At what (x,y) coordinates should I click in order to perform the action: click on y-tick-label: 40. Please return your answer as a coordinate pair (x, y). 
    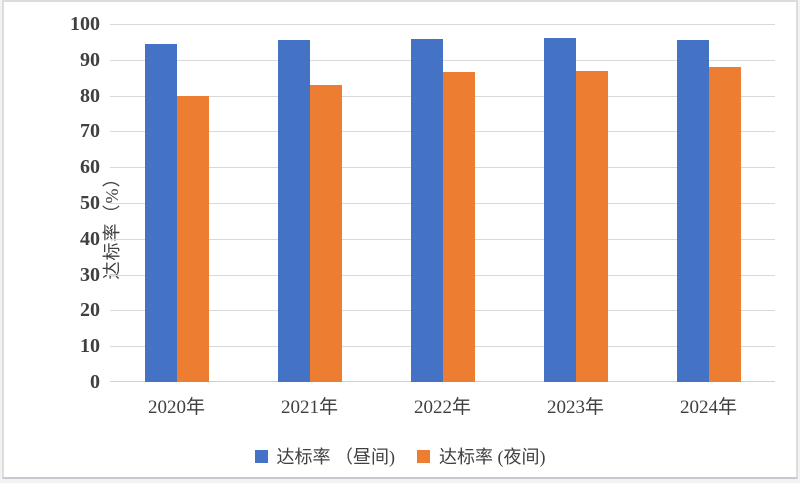
    Looking at the image, I should click on (90, 238).